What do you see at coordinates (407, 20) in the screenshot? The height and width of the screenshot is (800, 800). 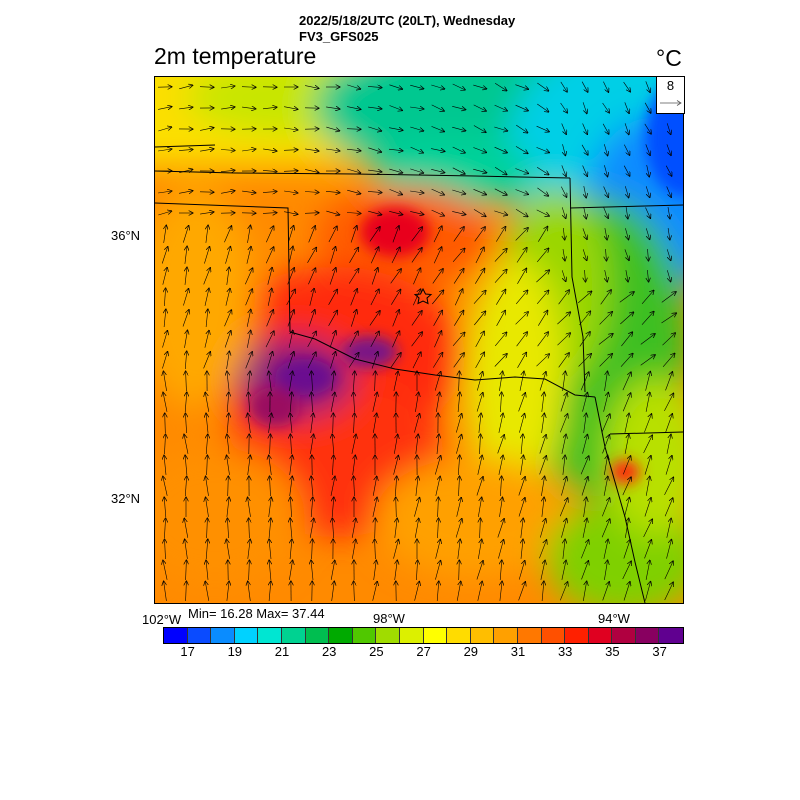 I see `title-date: 2022/5/18/2UTC (20LT), Wednesday` at bounding box center [407, 20].